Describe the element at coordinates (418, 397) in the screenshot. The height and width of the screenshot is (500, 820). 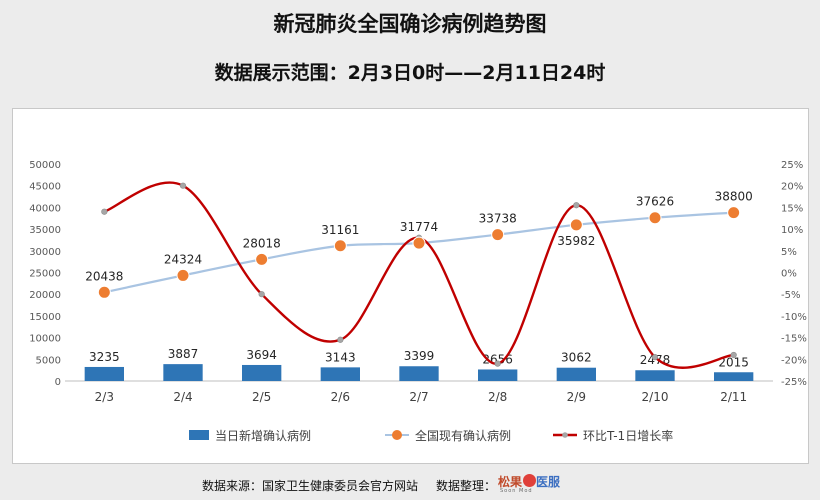
I see `x-axis-tick: 2/7` at that location.